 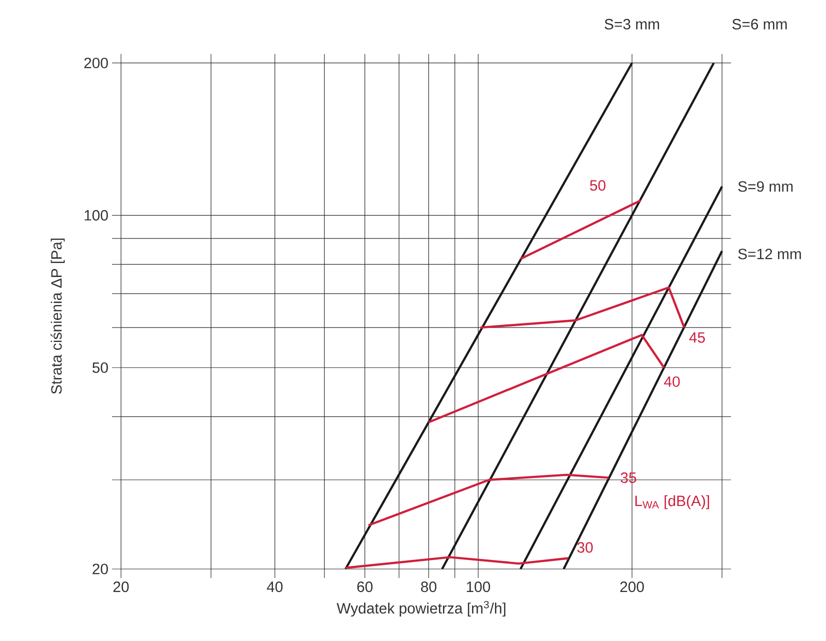 What do you see at coordinates (632, 587) in the screenshot?
I see `x-tick-label: 200` at bounding box center [632, 587].